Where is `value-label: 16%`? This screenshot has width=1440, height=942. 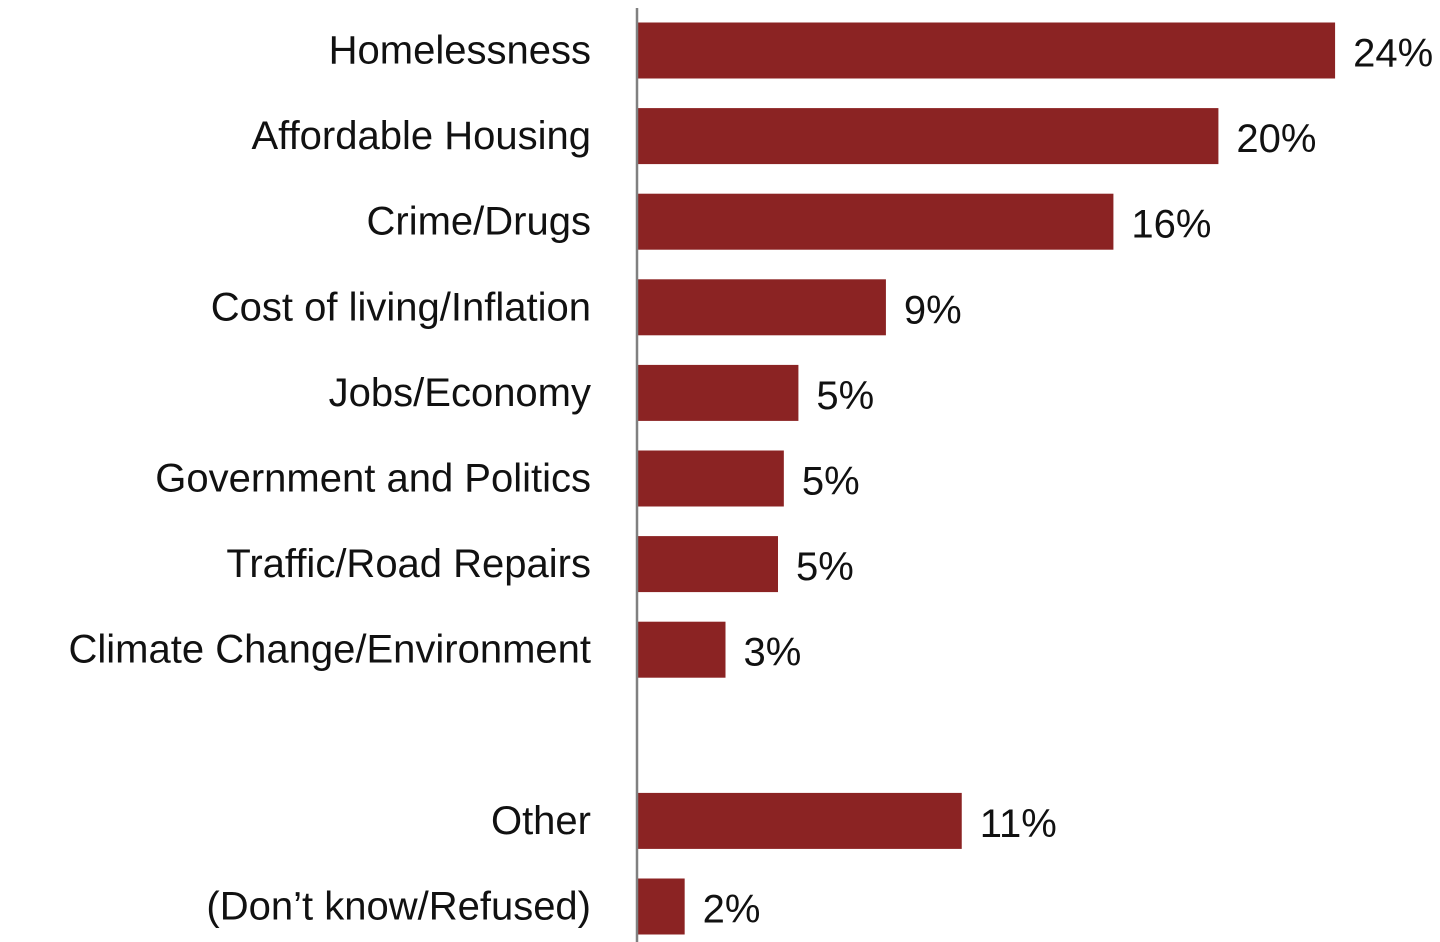 value-label: 16% is located at coordinates (1171, 225).